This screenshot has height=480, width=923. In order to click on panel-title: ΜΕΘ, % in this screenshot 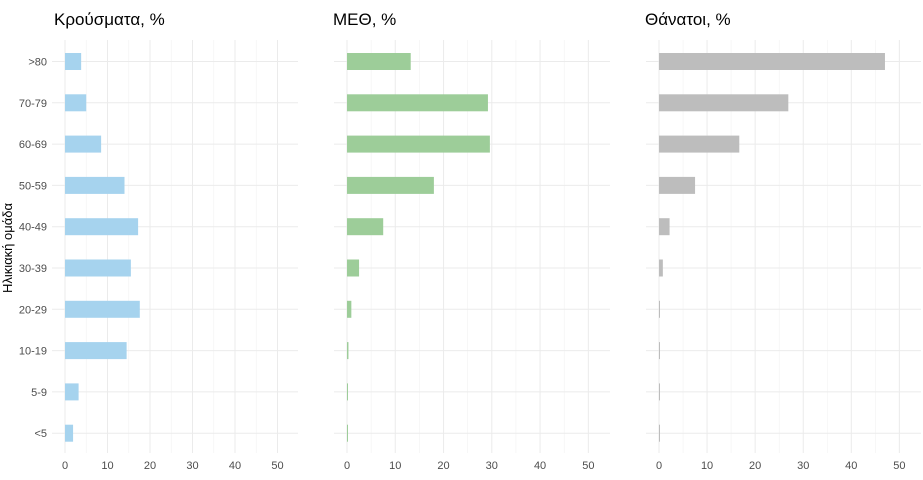, I will do `click(364, 19)`.